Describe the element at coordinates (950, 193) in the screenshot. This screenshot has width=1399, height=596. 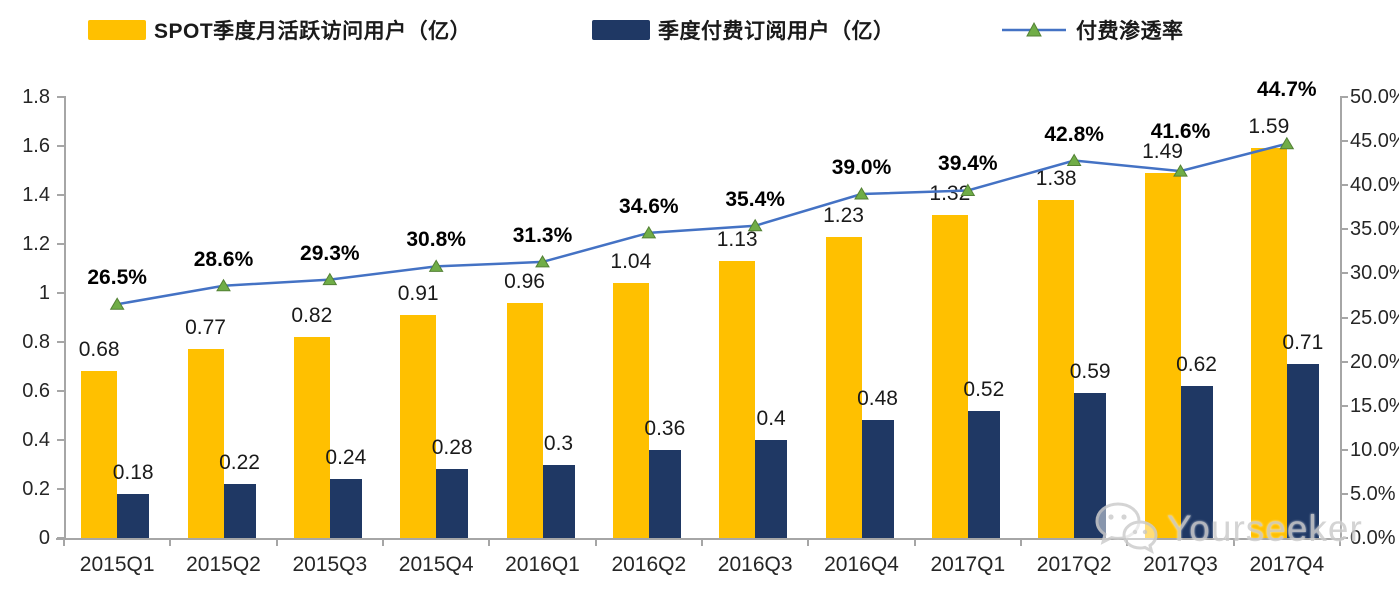
I see `bar-mau-value-label: 1.32` at that location.